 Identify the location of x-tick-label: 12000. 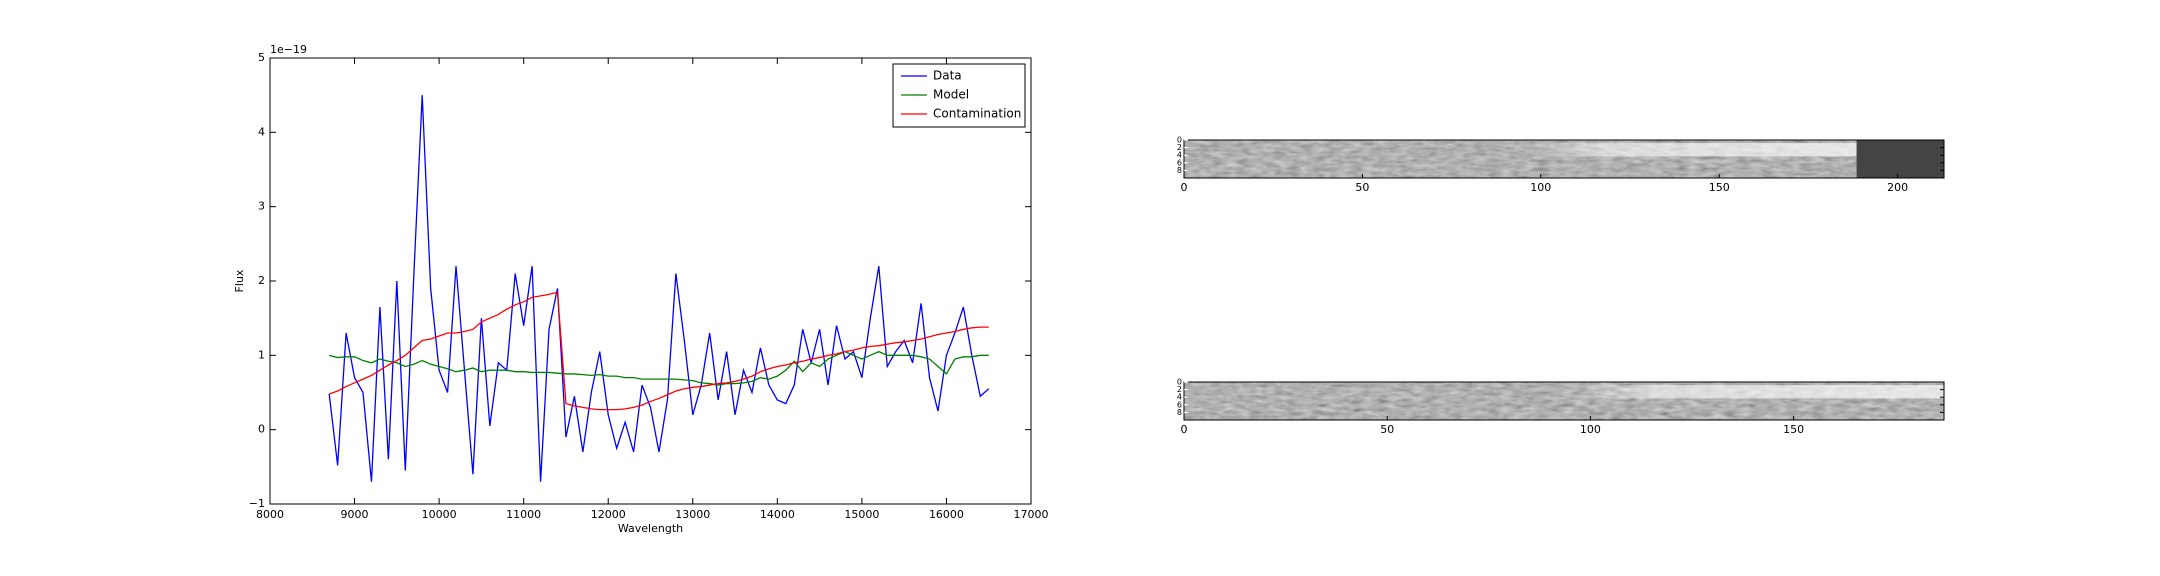
(608, 514).